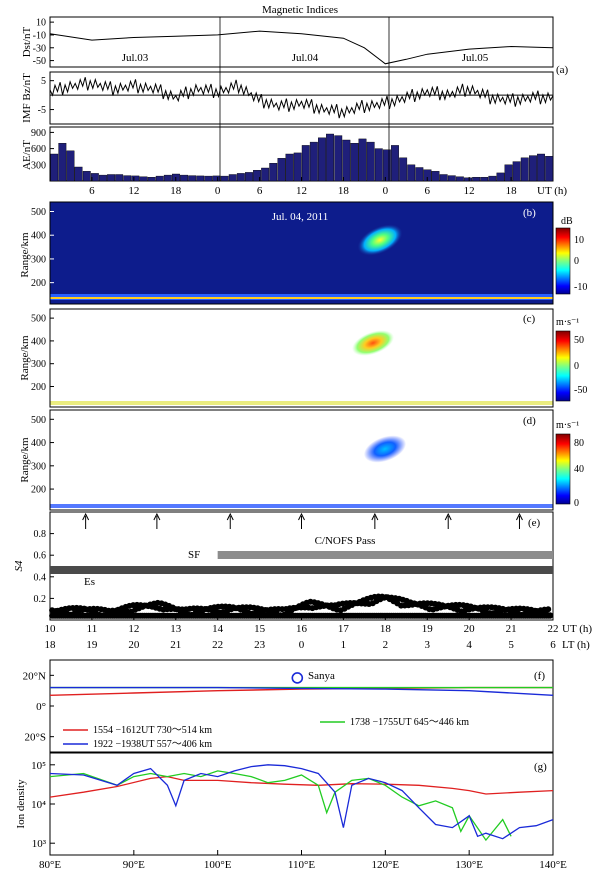 This screenshot has width=601, height=872. What do you see at coordinates (38, 133) in the screenshot?
I see `ae-ytick-label: 900` at bounding box center [38, 133].